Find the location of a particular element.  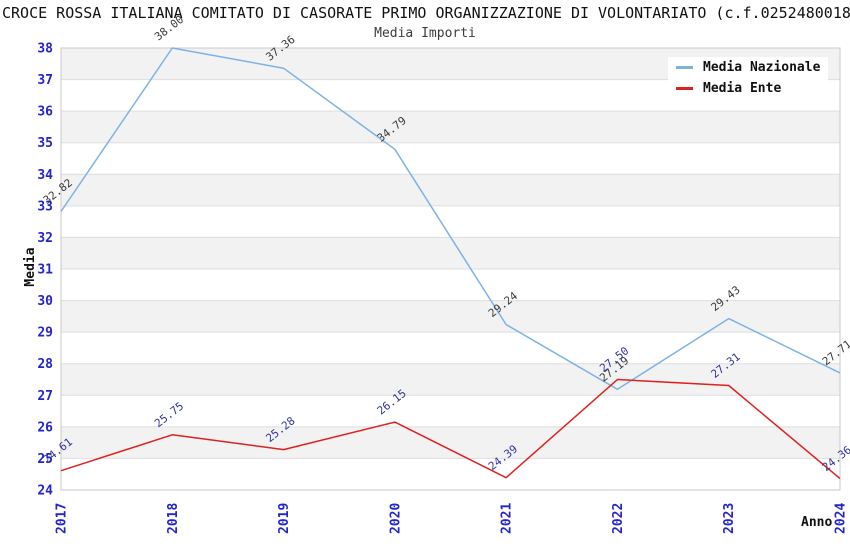

legend: Media Nazionale Media Ente is located at coordinates (748, 78).